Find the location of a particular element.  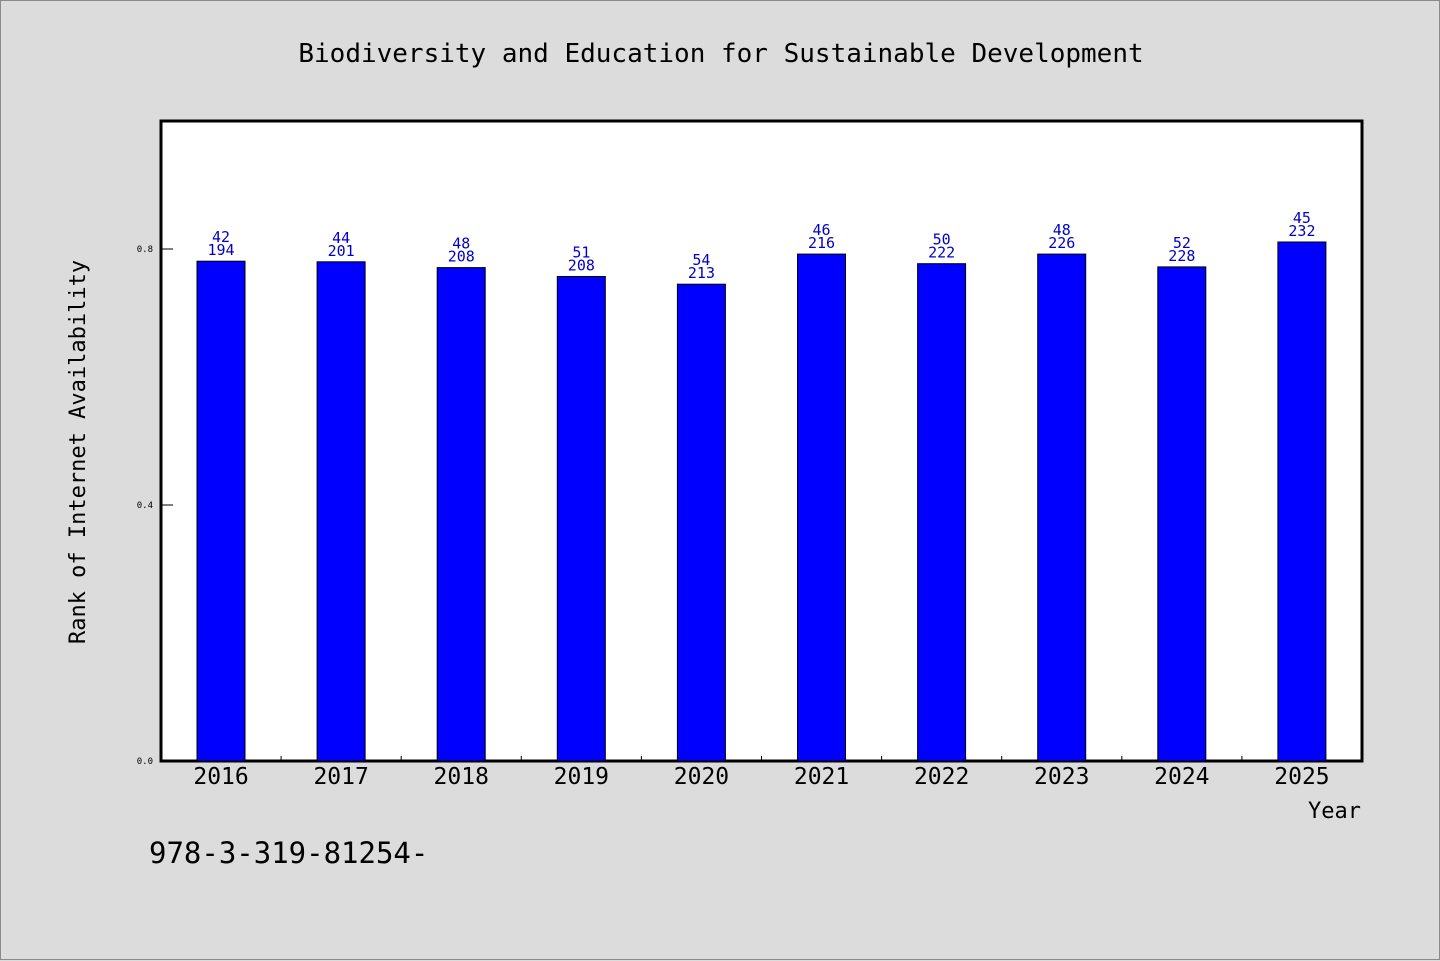

data-label-count-2019: 51 is located at coordinates (581, 253).